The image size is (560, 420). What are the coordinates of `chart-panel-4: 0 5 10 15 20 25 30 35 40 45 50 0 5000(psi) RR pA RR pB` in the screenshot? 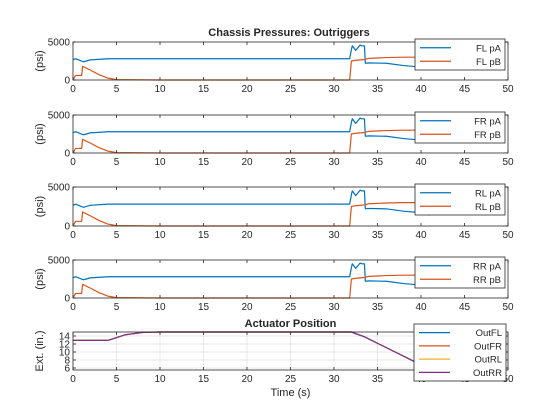 It's located at (274, 285).